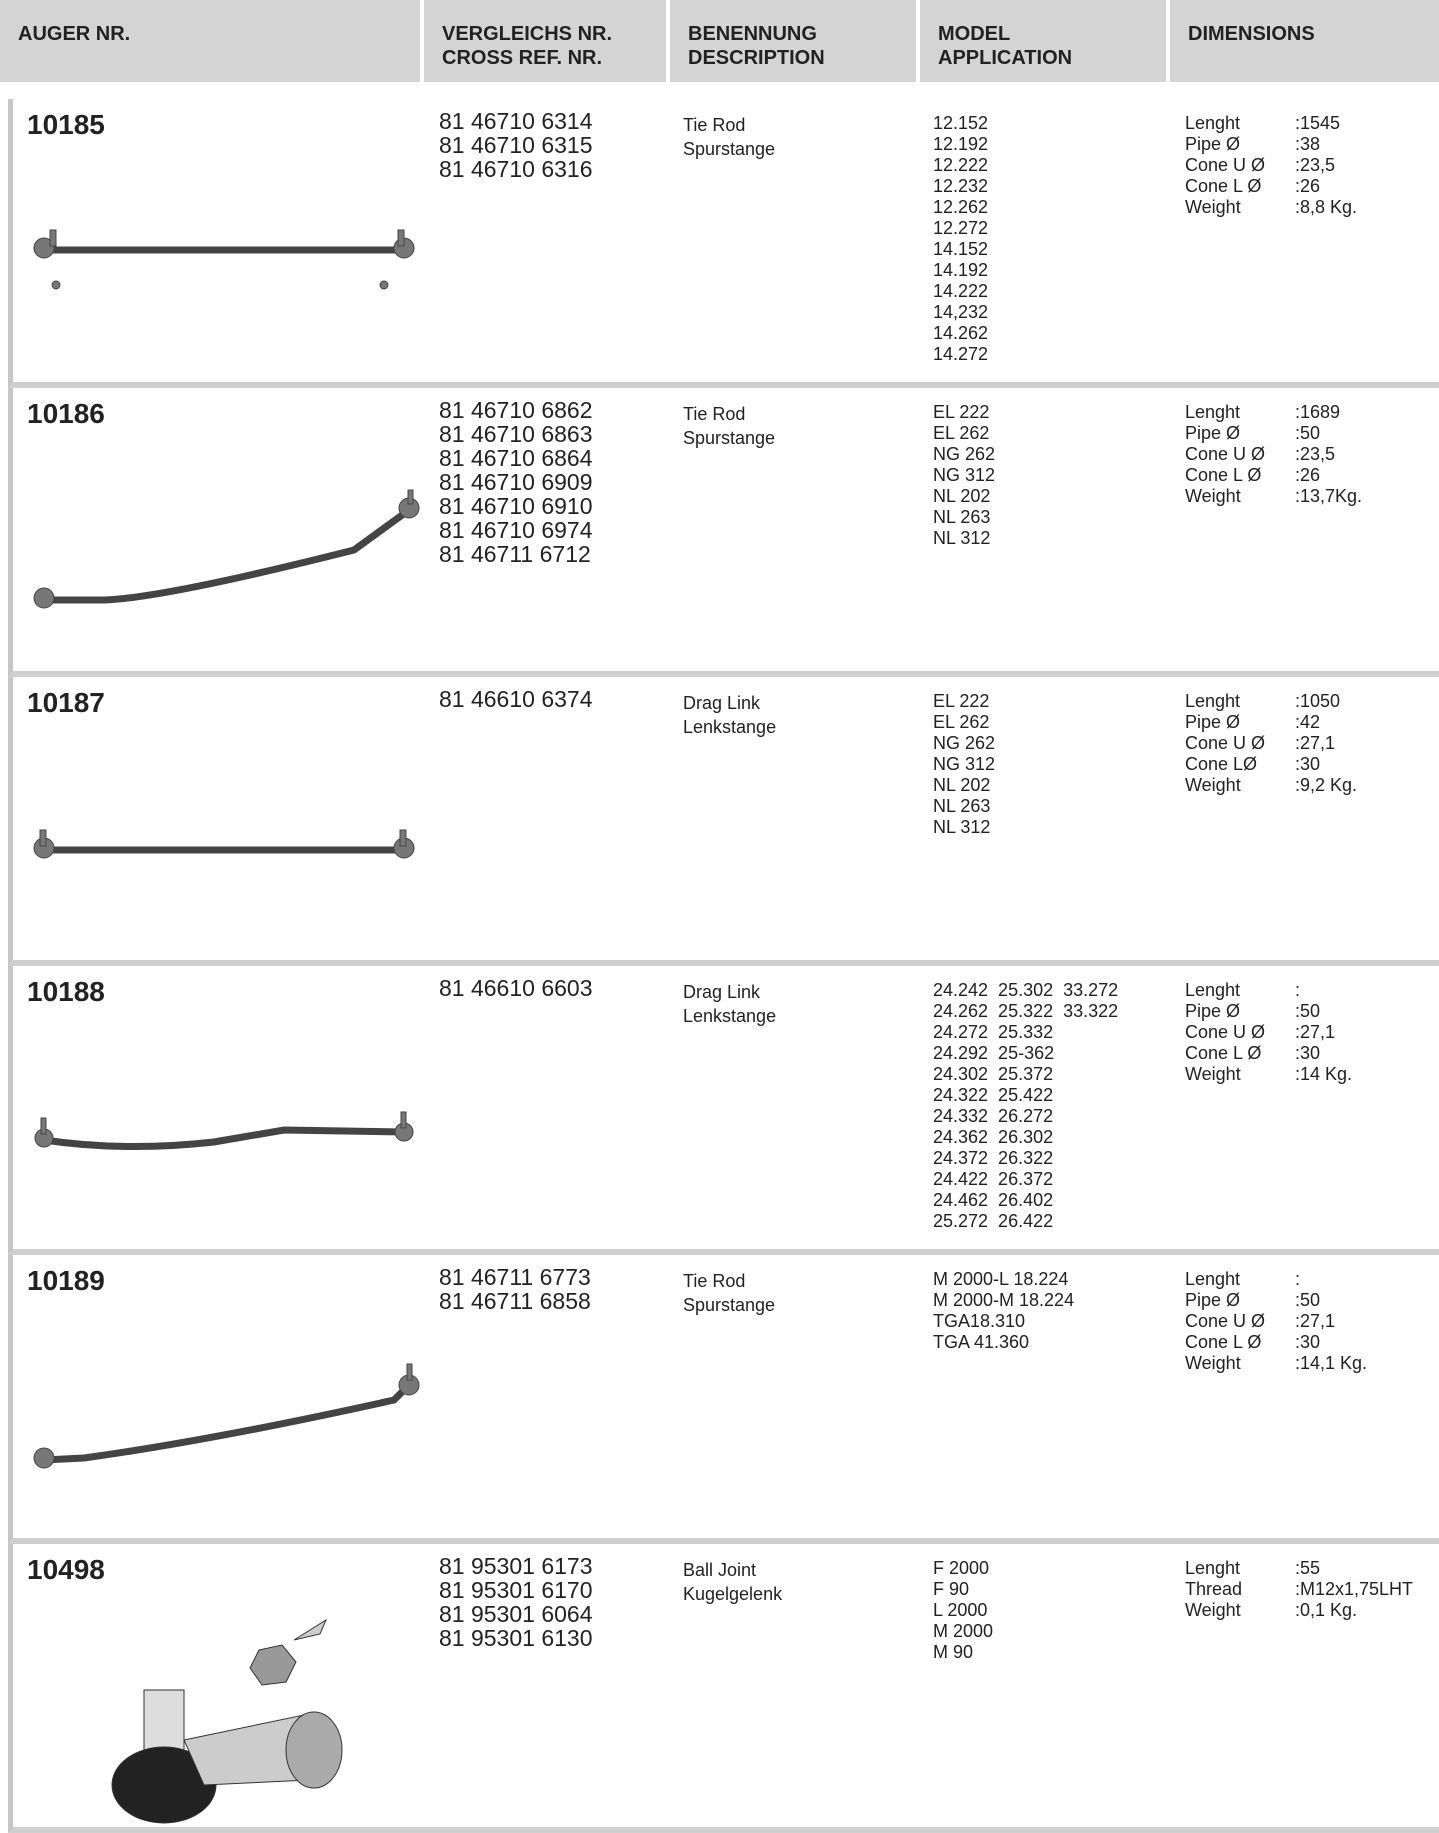  I want to click on model: NG 312, so click(964, 475).